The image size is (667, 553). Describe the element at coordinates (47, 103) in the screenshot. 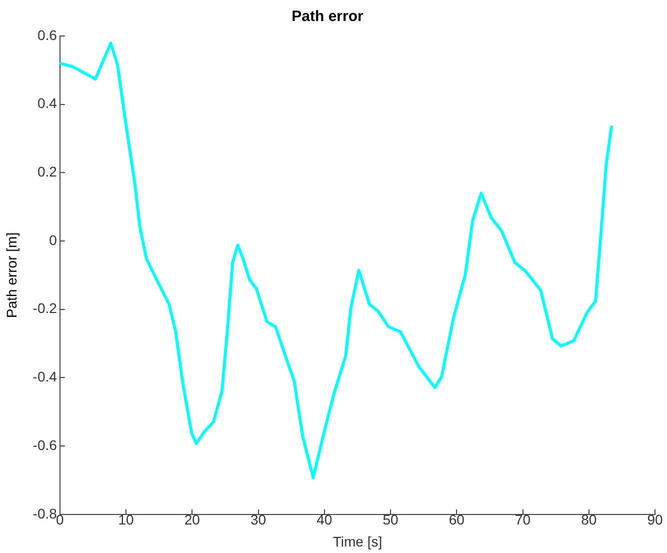

I see `y-tick-label: 0.4` at that location.